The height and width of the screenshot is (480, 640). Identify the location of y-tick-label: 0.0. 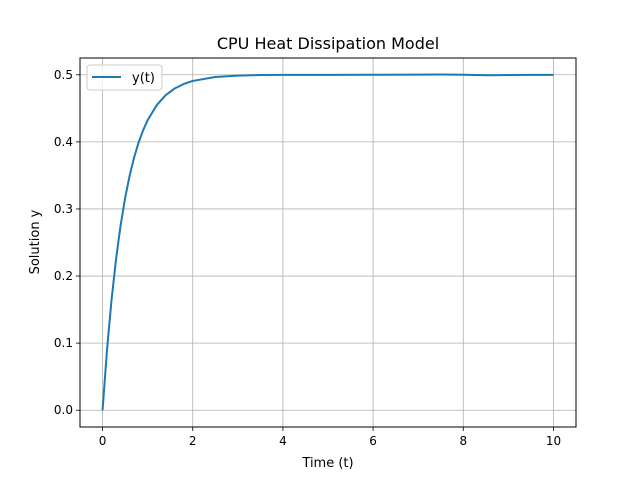
(63, 410).